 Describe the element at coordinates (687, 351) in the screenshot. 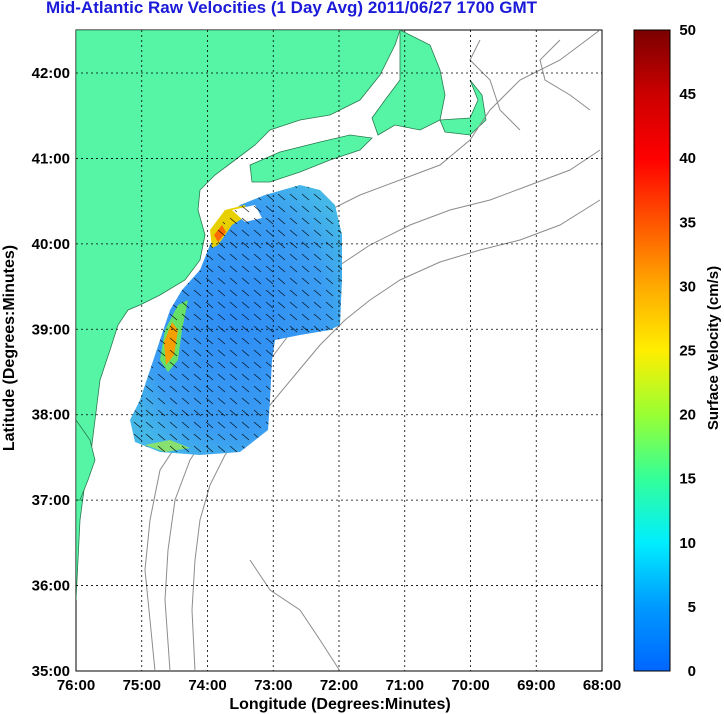

I see `colorbar-tick-label: 25` at that location.